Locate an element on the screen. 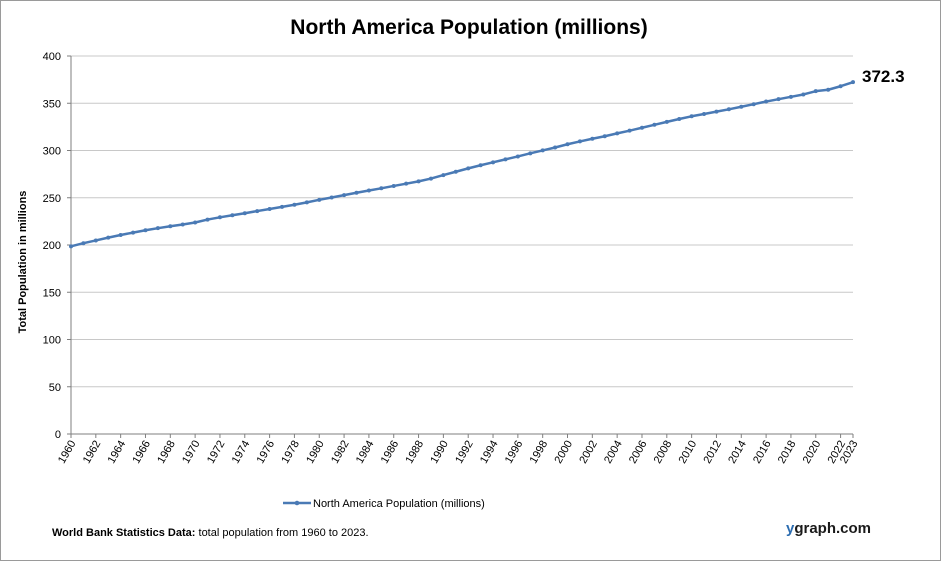 The image size is (941, 561). x-tick-1984: 1984 is located at coordinates (365, 452).